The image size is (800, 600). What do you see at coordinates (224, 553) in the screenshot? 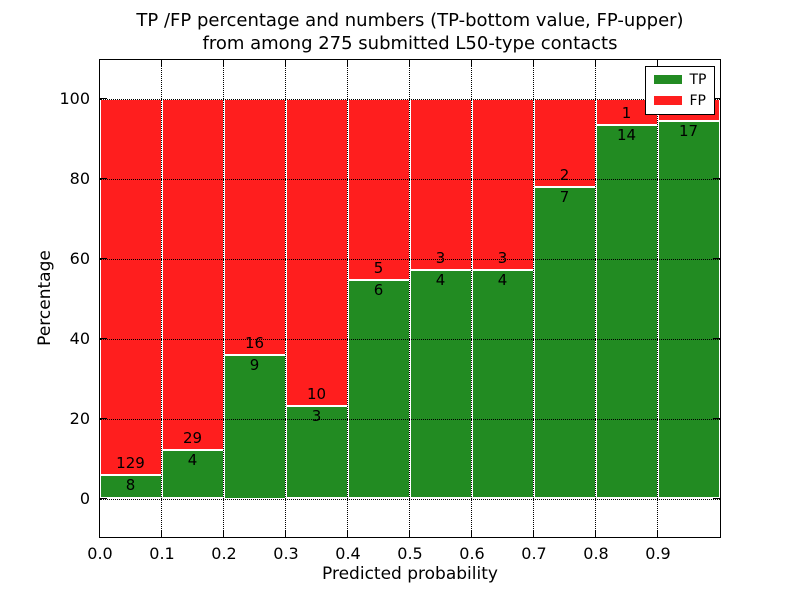
I see `x-tick-label: 0.2` at bounding box center [224, 553].